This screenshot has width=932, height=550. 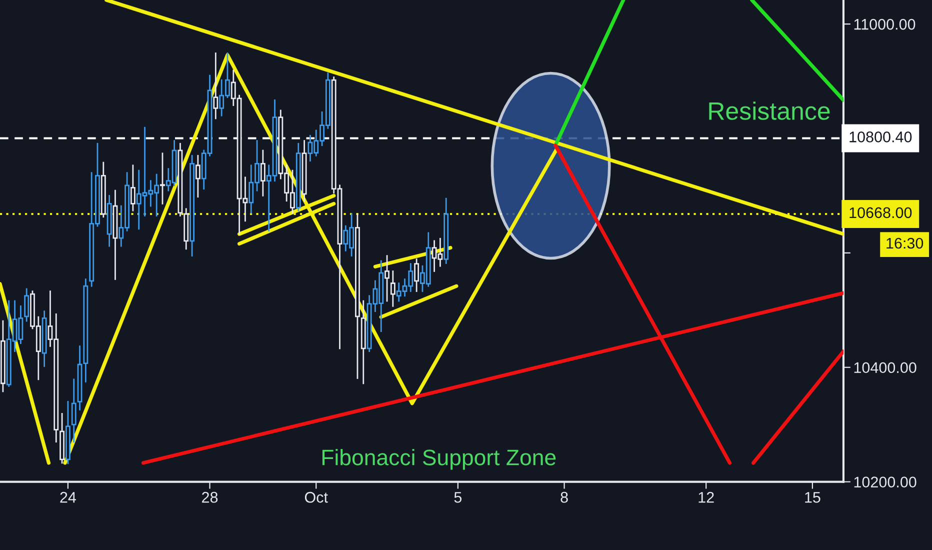 I want to click on x-tick-label: 28, so click(x=210, y=497).